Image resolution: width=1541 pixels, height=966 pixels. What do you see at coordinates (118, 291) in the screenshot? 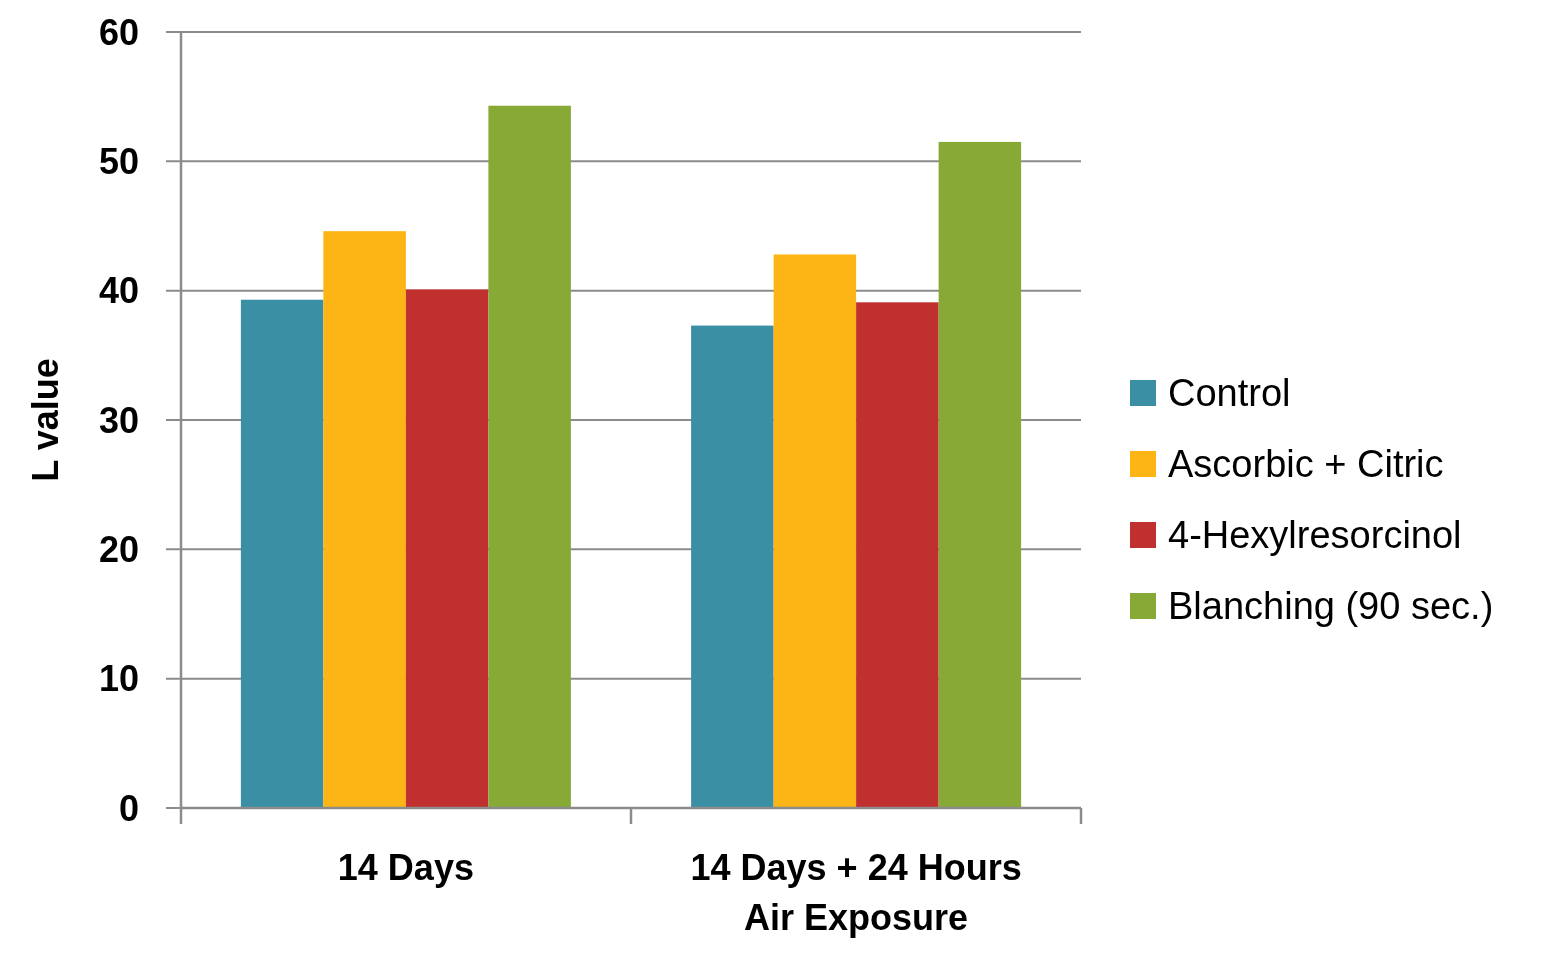
I see `y-tick-label: 40` at bounding box center [118, 291].